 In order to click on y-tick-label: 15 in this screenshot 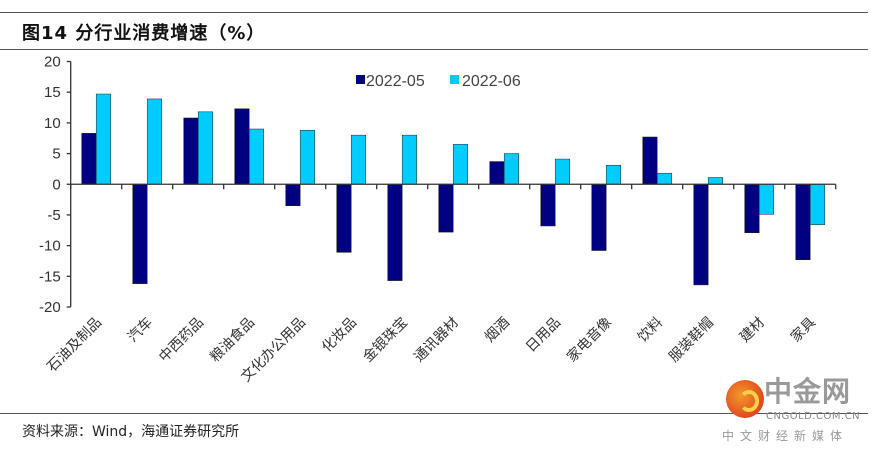, I will do `click(52, 92)`.